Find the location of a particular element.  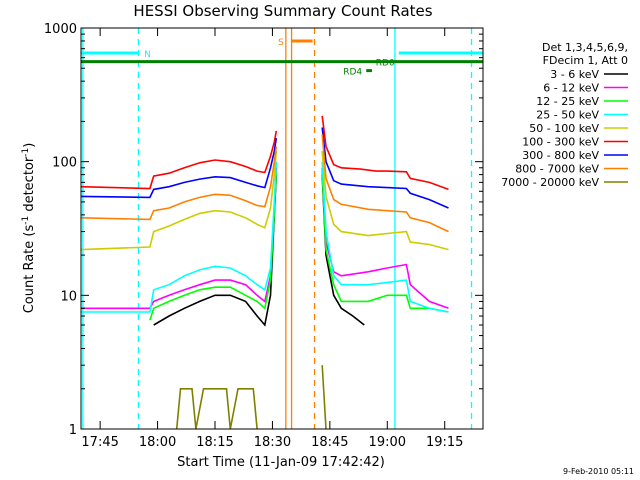

footer-timestamp: 9-Feb-2010 05:11 is located at coordinates (598, 471).